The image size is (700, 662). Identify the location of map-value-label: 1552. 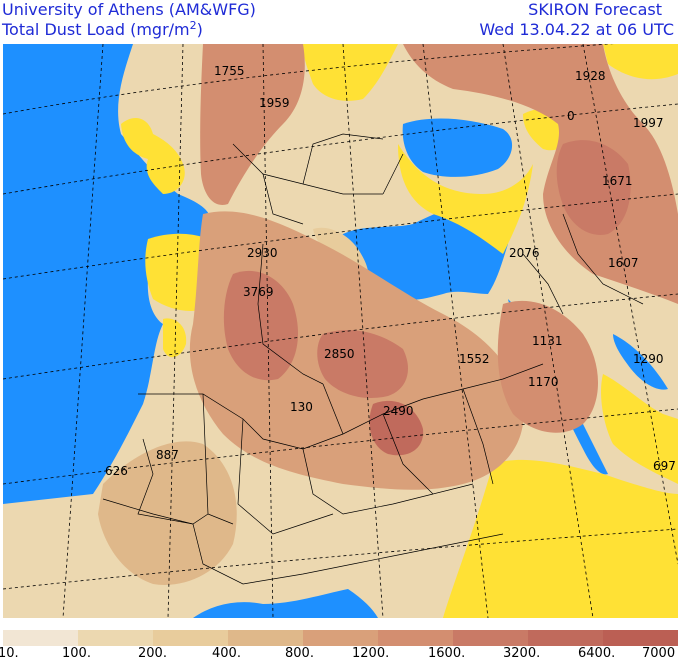
(474, 359).